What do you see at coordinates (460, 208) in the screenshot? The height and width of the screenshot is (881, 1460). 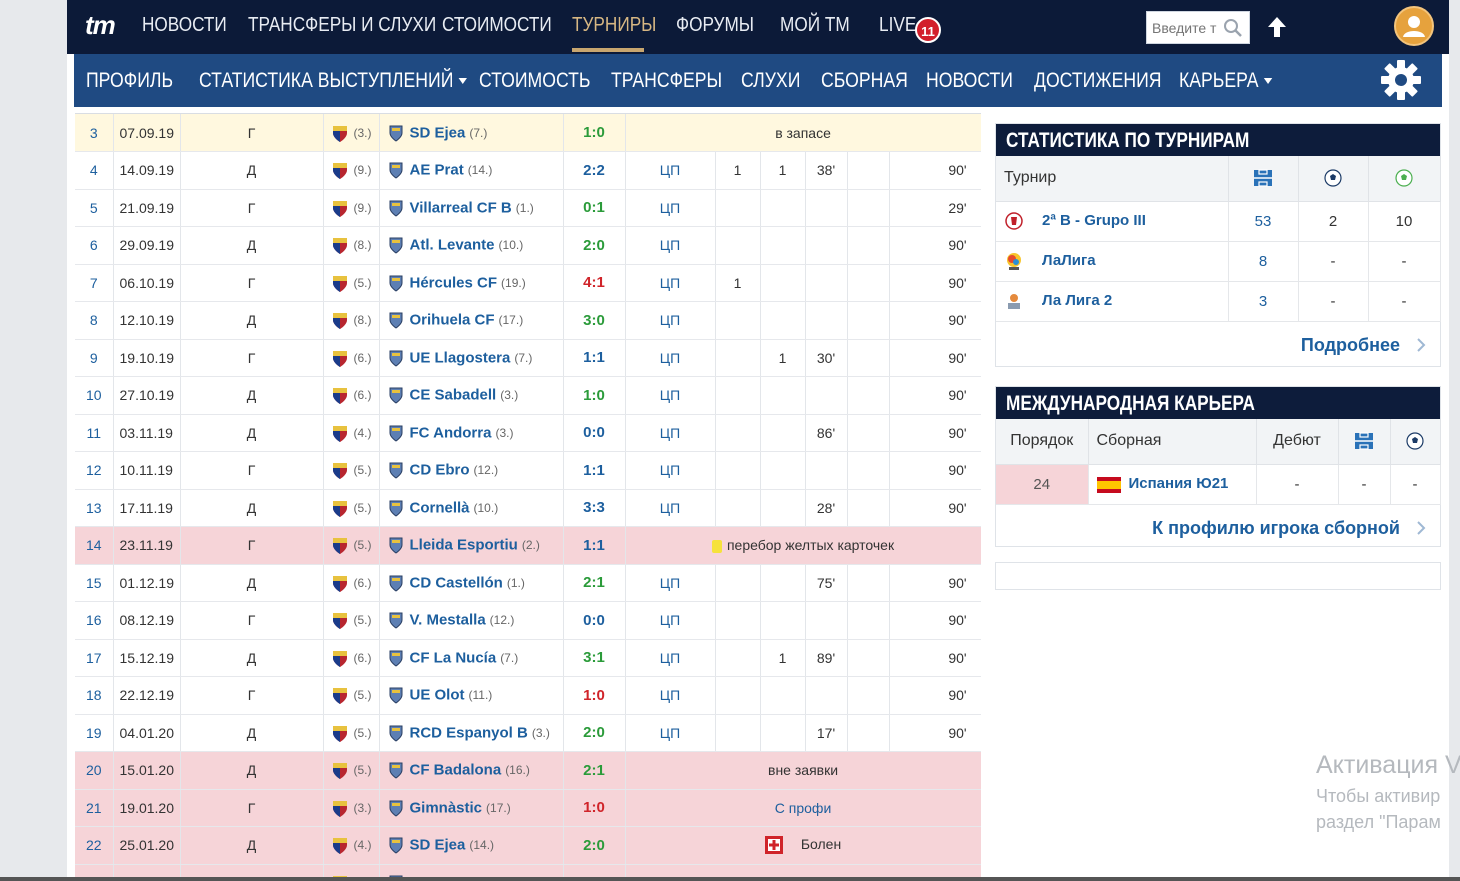 I see `opponent-name: Villarreal CF B` at bounding box center [460, 208].